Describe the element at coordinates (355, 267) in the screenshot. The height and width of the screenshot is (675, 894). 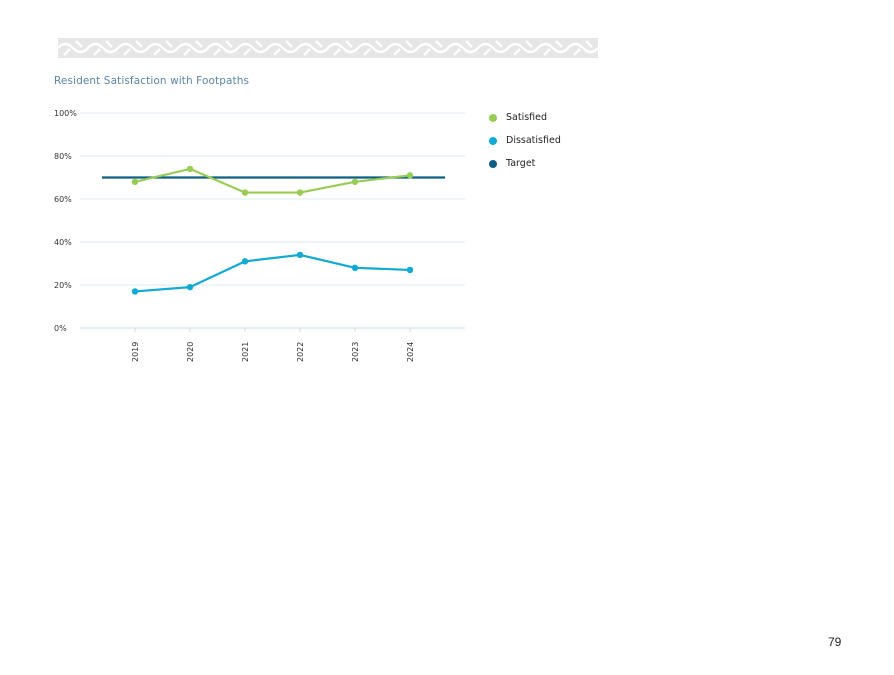
I see `data-point-dissatisfied-2023` at that location.